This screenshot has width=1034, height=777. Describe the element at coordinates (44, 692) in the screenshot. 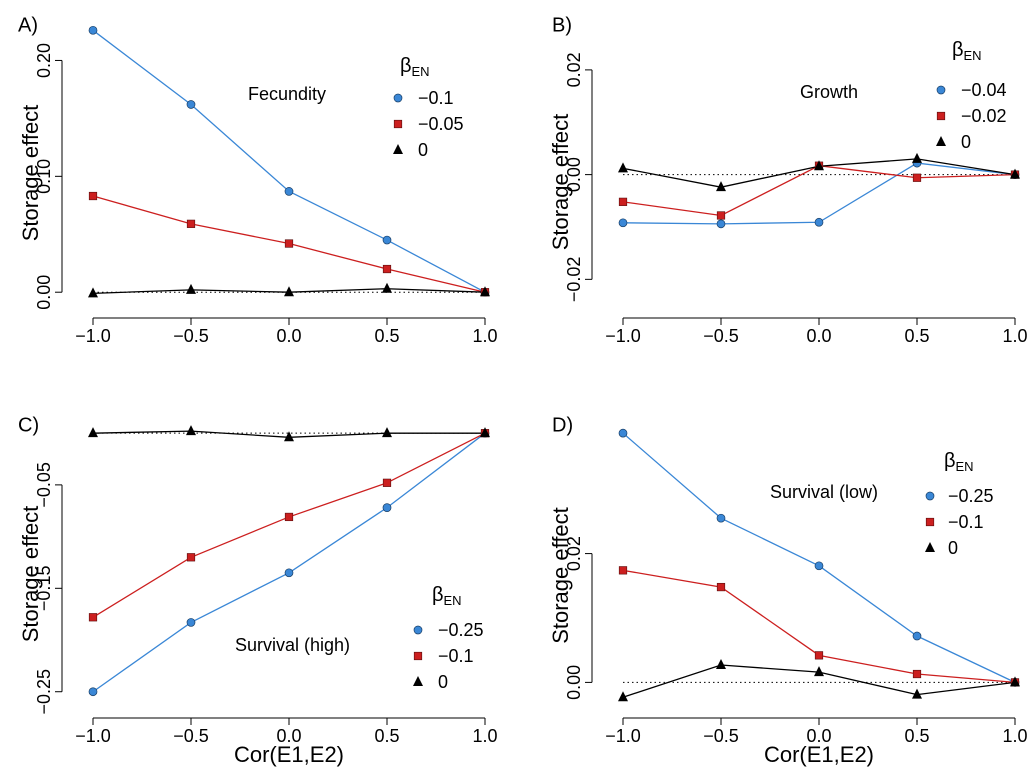

I see `y-tick-label: −0.25` at that location.